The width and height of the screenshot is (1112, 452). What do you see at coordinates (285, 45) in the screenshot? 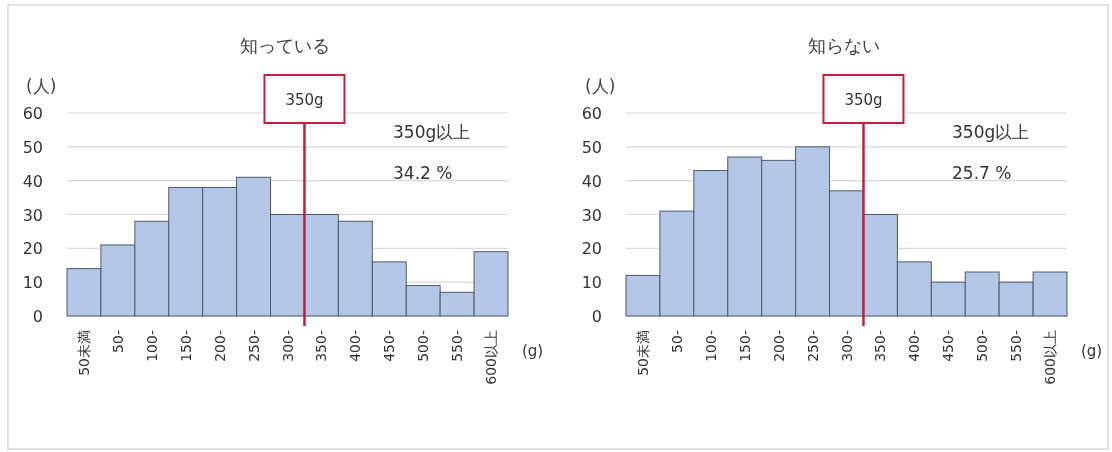
I see `chart-title: 知っている` at bounding box center [285, 45].